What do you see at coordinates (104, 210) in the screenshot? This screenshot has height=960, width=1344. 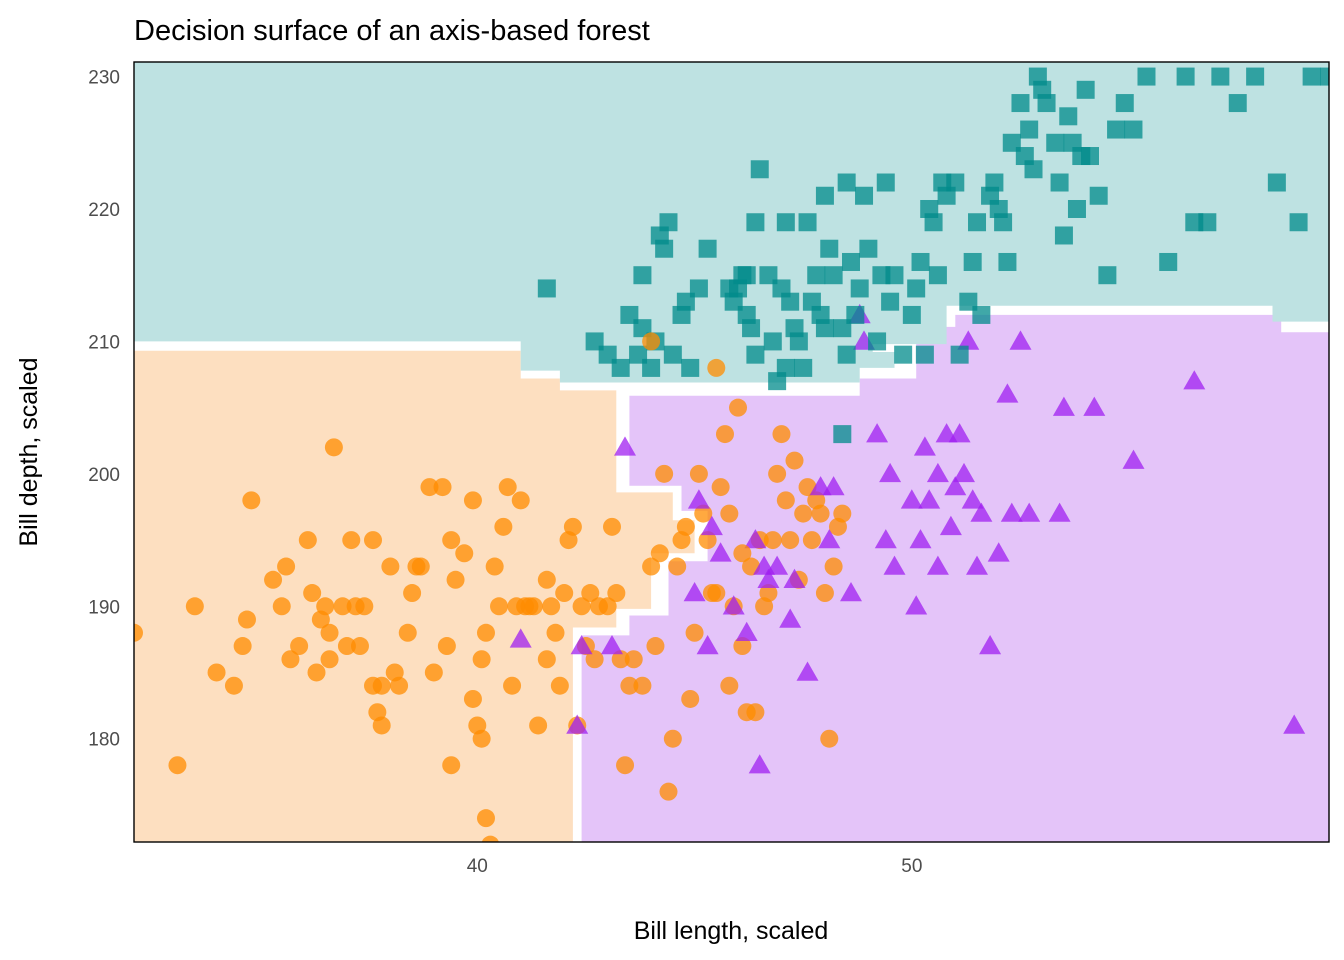 I see `y-tick-label: 220` at bounding box center [104, 210].